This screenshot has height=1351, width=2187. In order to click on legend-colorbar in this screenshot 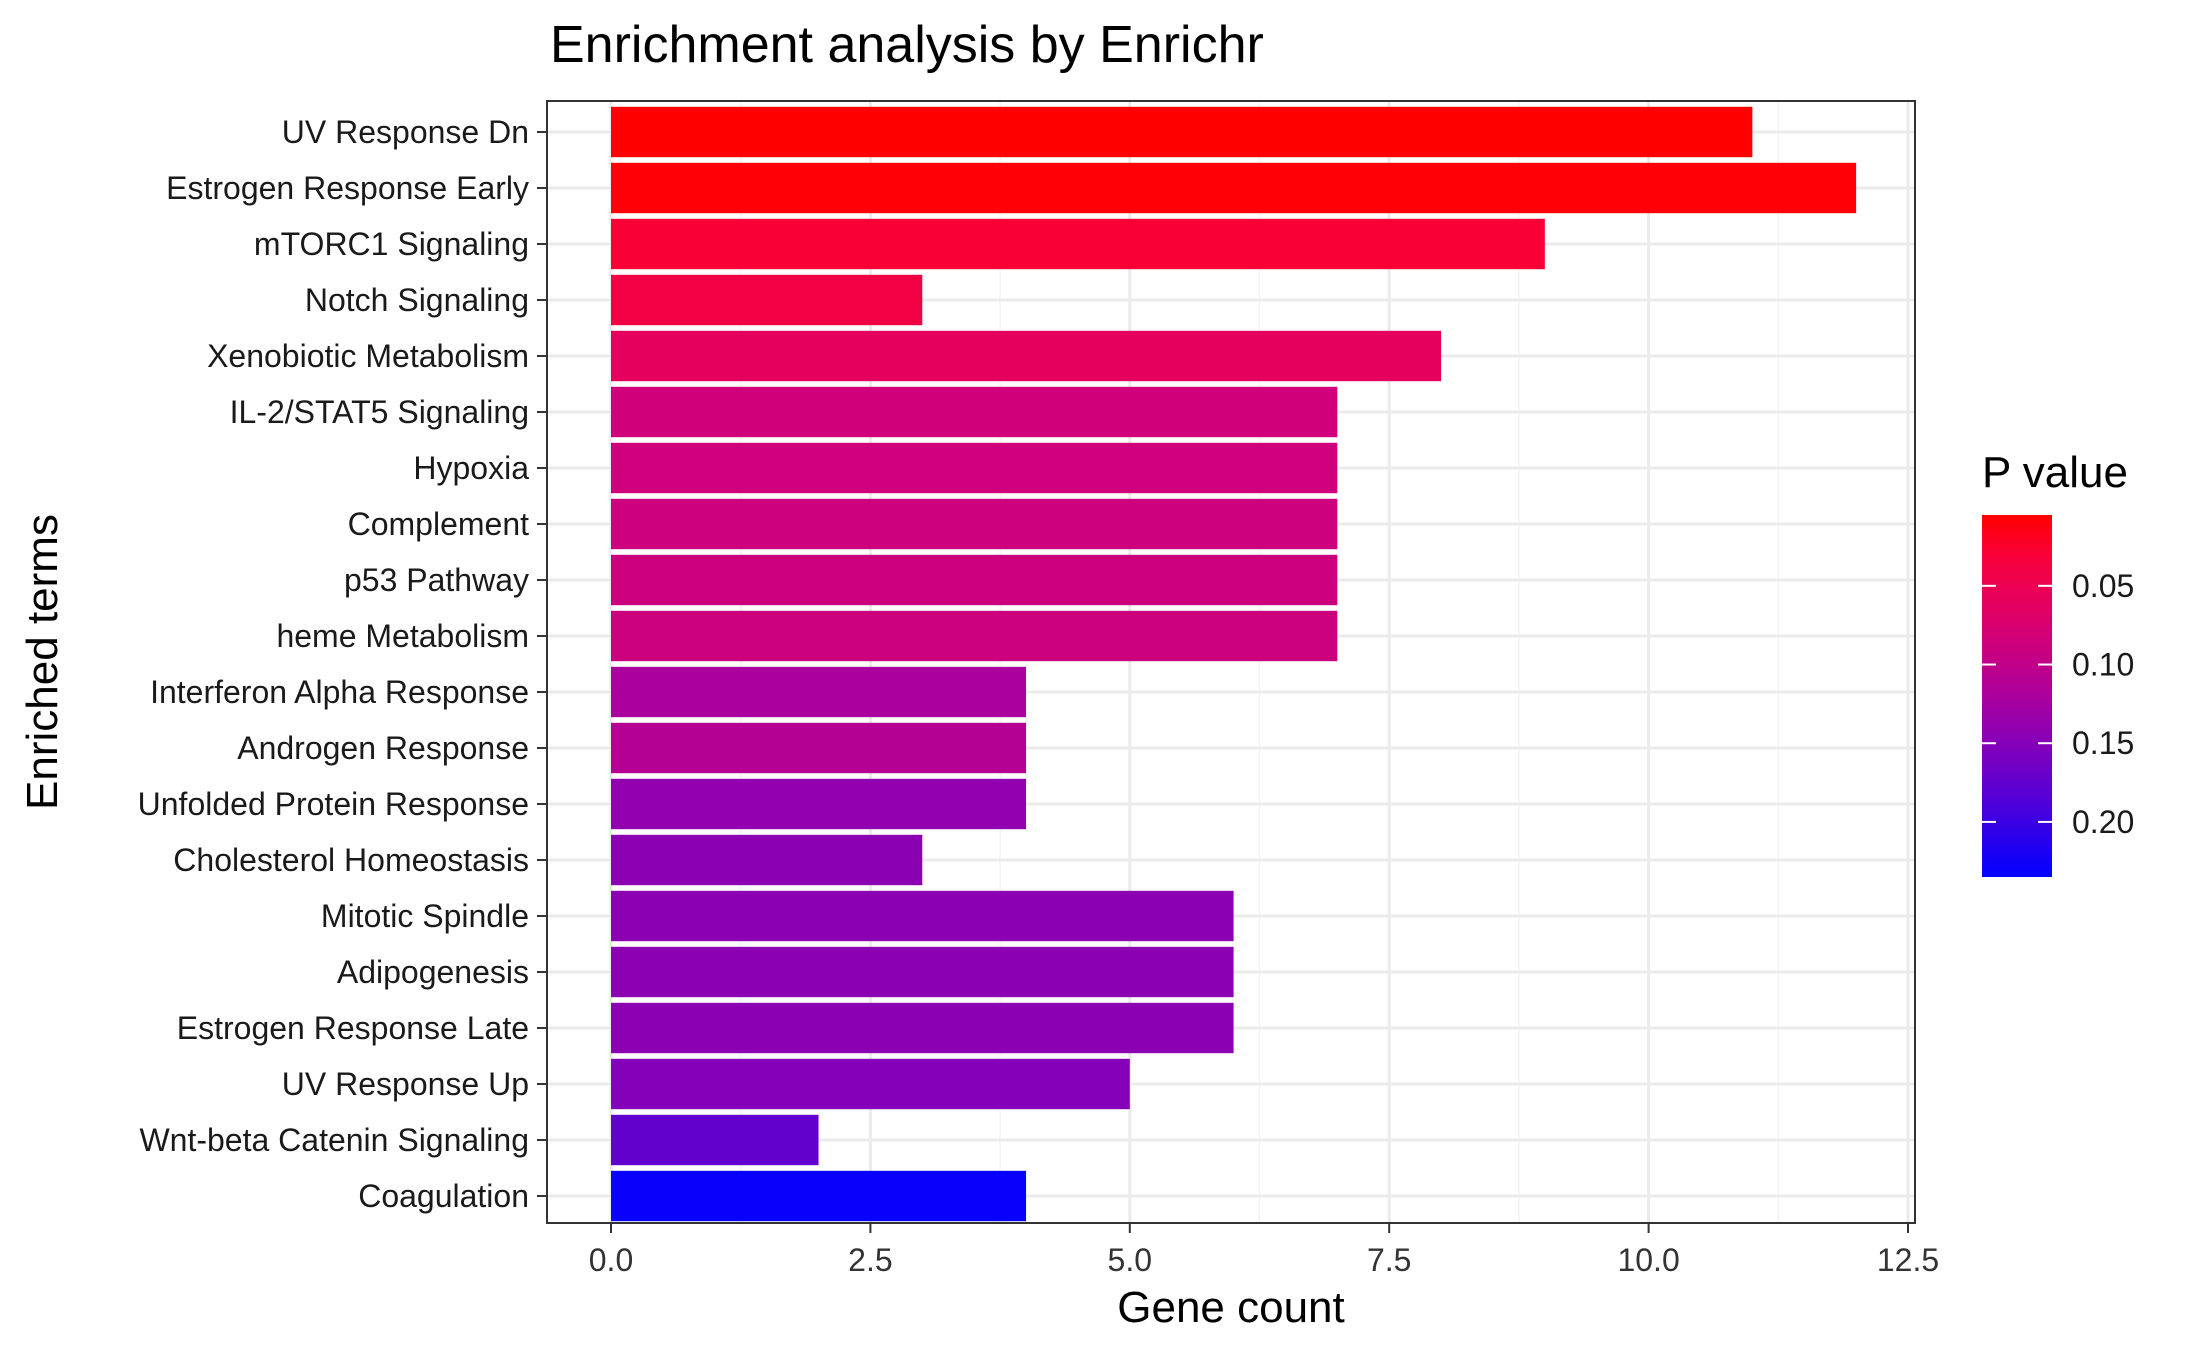, I will do `click(2017, 696)`.